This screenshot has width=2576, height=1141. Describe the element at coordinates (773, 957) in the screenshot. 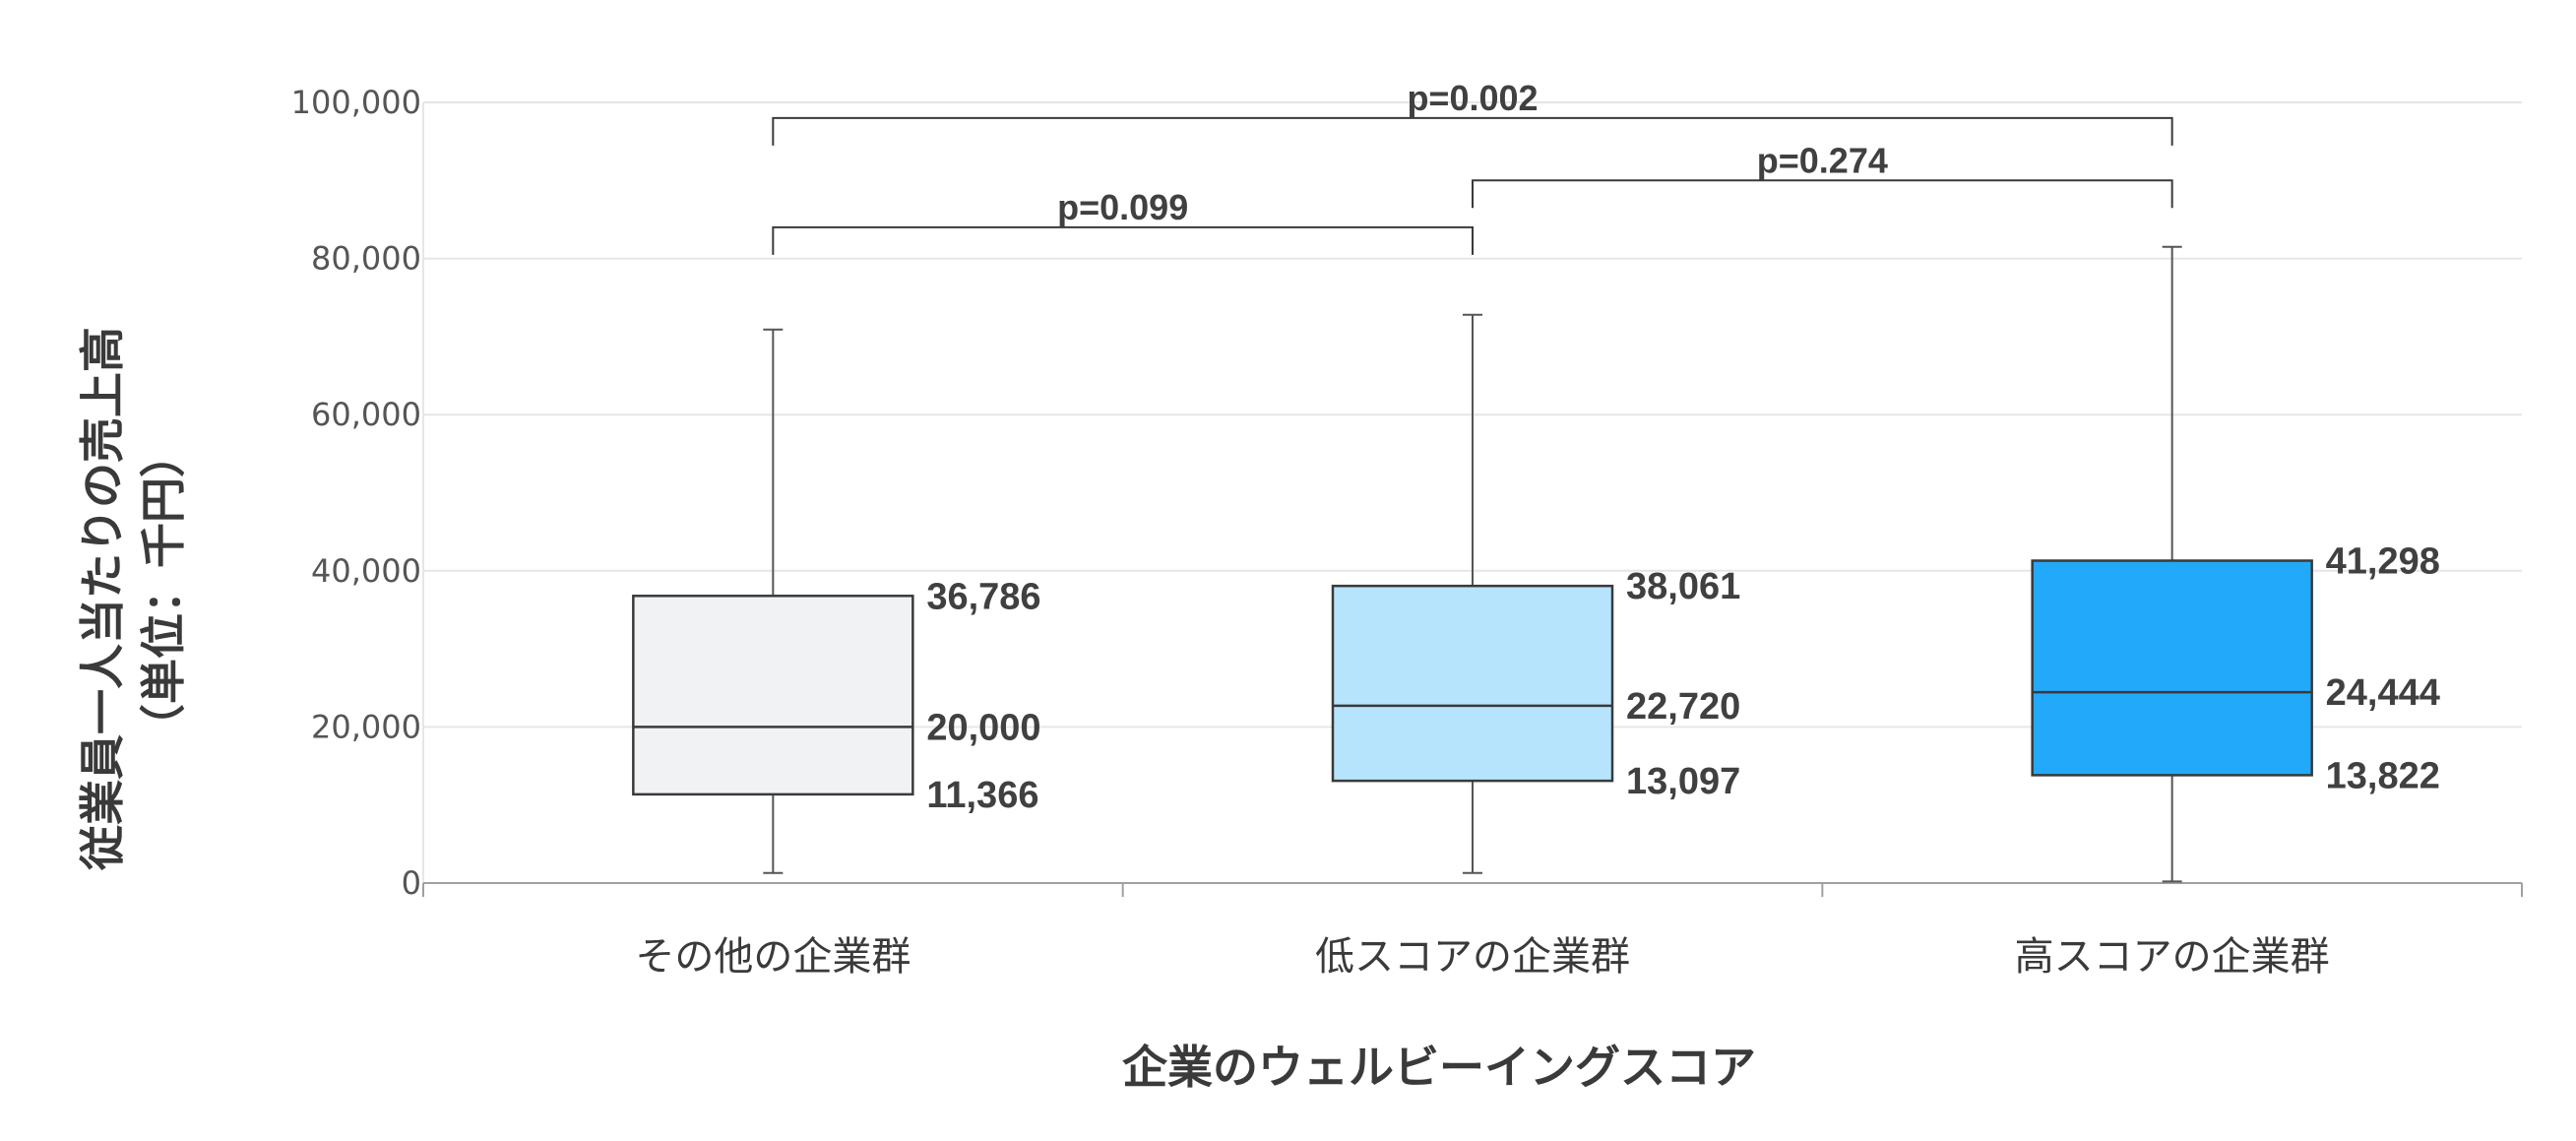

I see `x-tick-label: その他の企業群` at that location.